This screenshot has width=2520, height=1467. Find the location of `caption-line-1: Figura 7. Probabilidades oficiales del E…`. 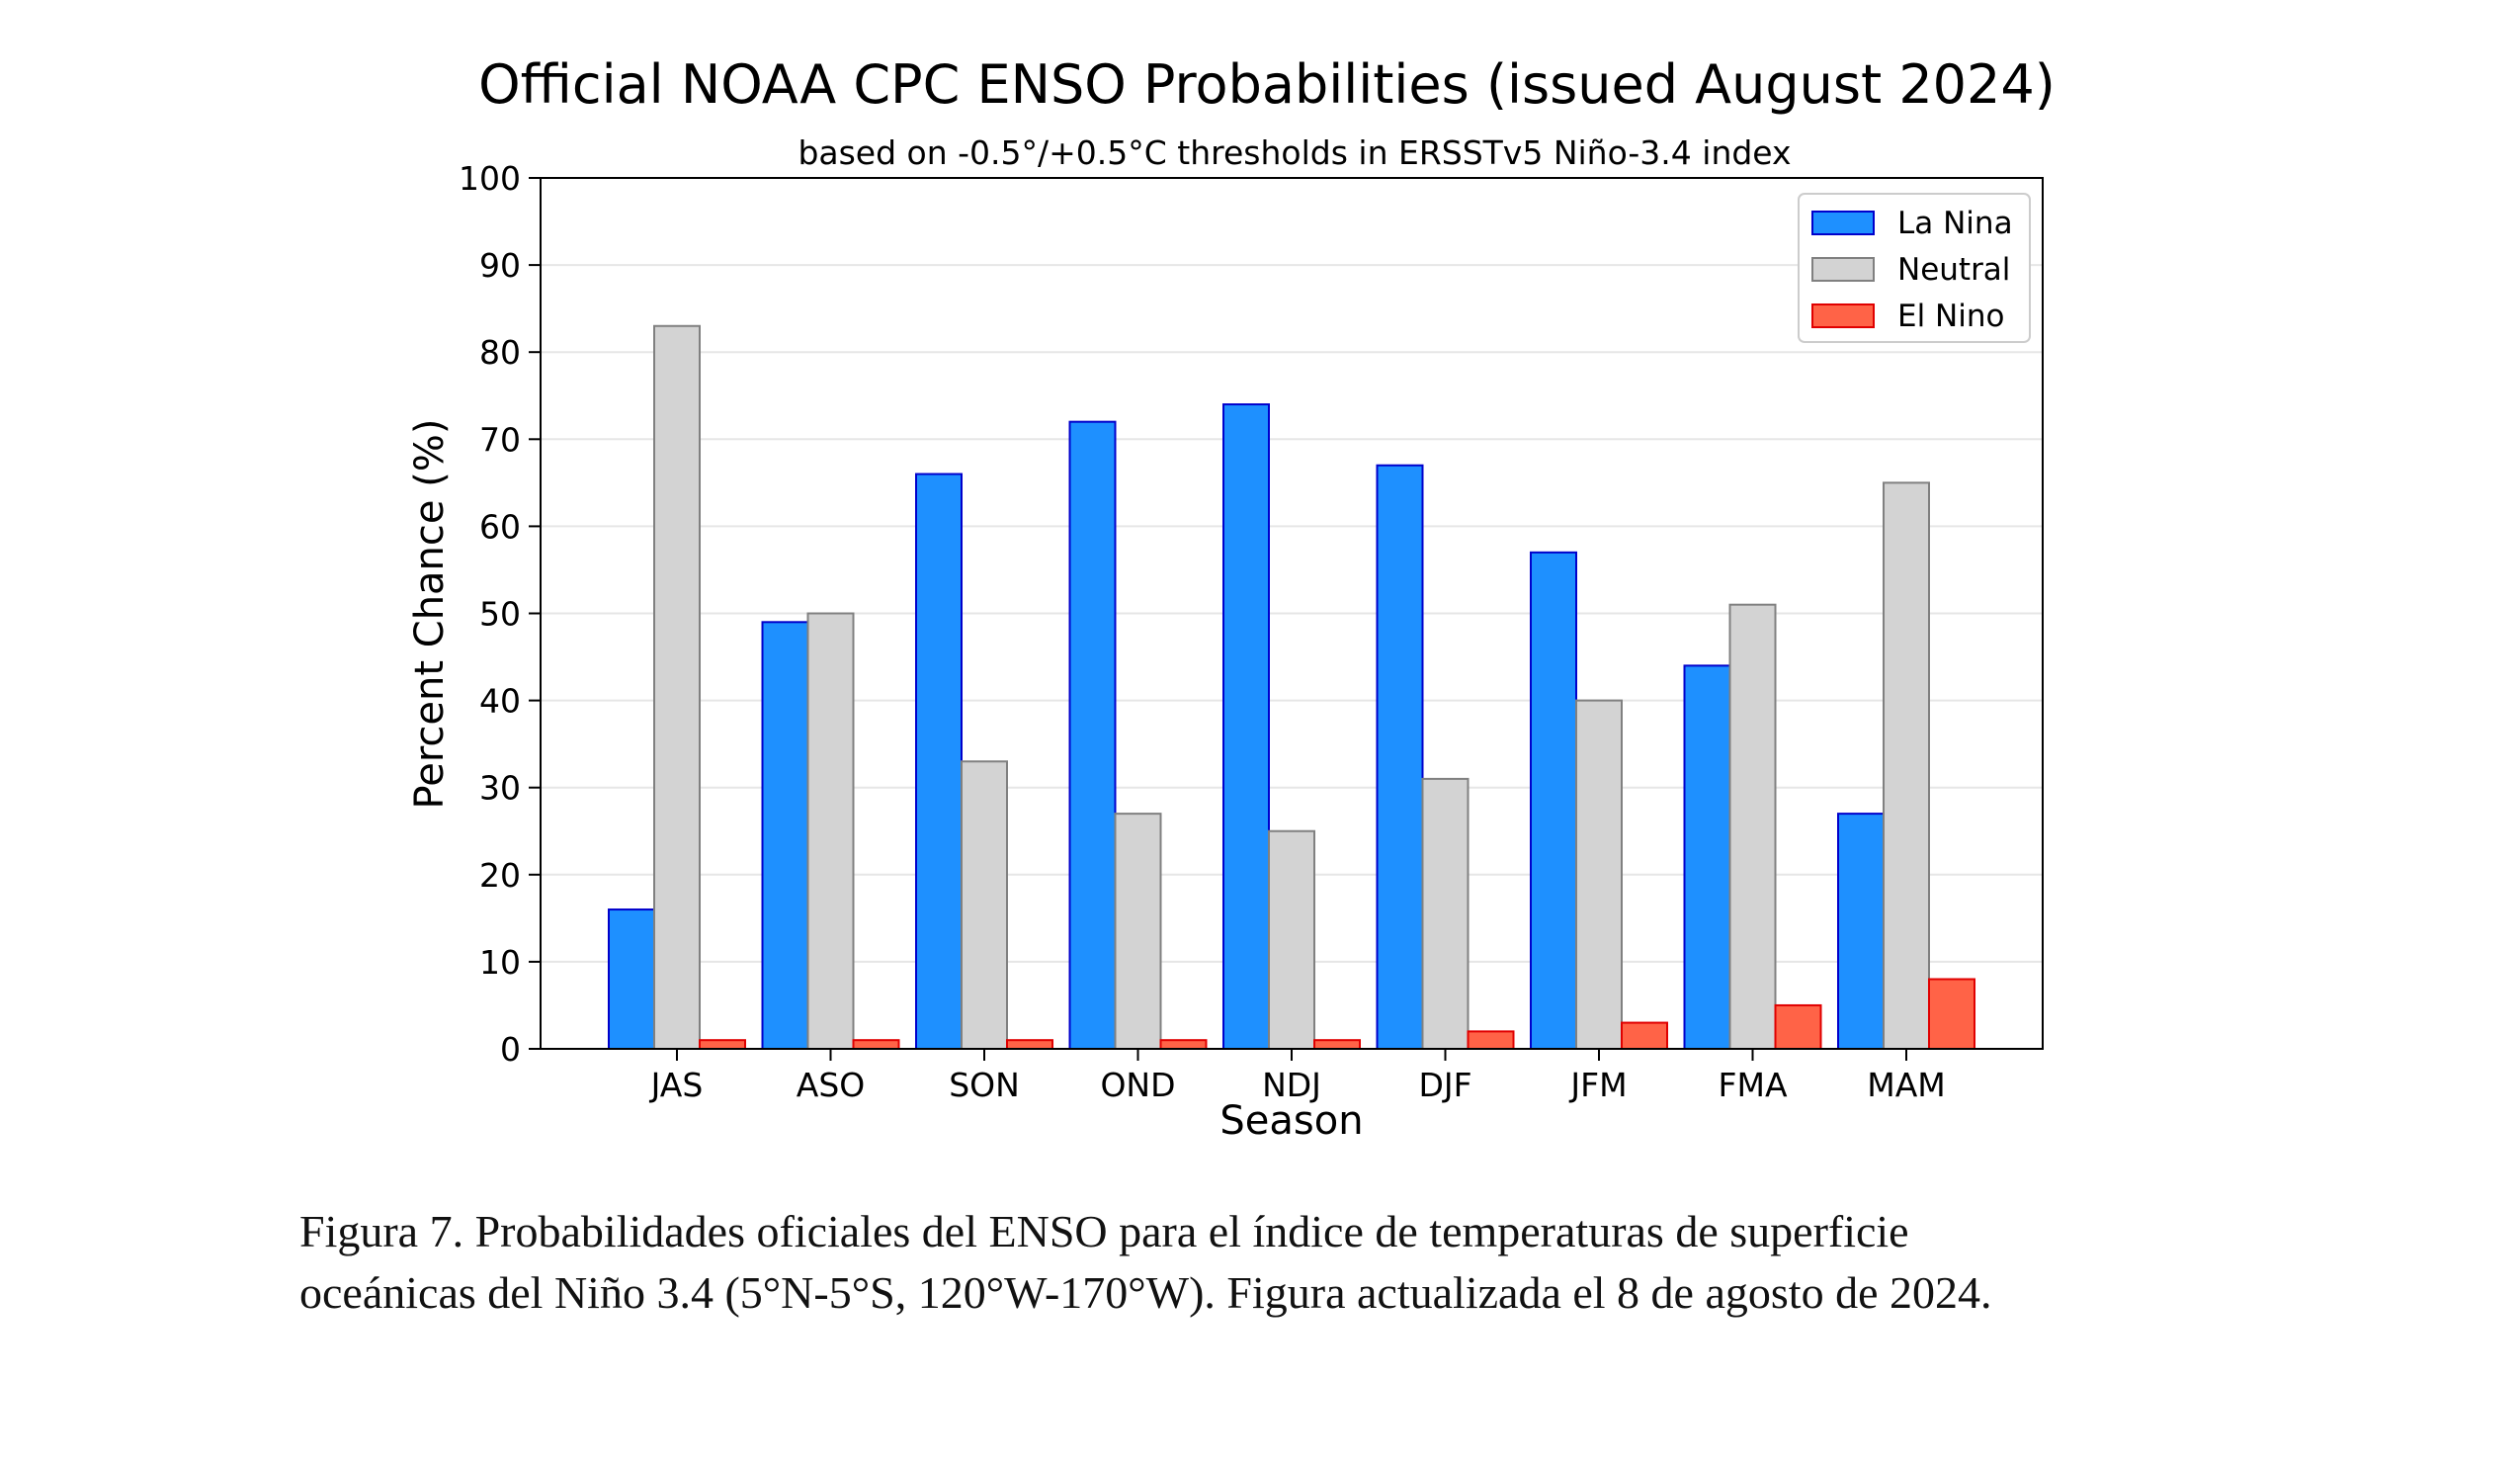

caption-line-1: Figura 7. Probabilidades oficiales del E… is located at coordinates (1104, 1231).